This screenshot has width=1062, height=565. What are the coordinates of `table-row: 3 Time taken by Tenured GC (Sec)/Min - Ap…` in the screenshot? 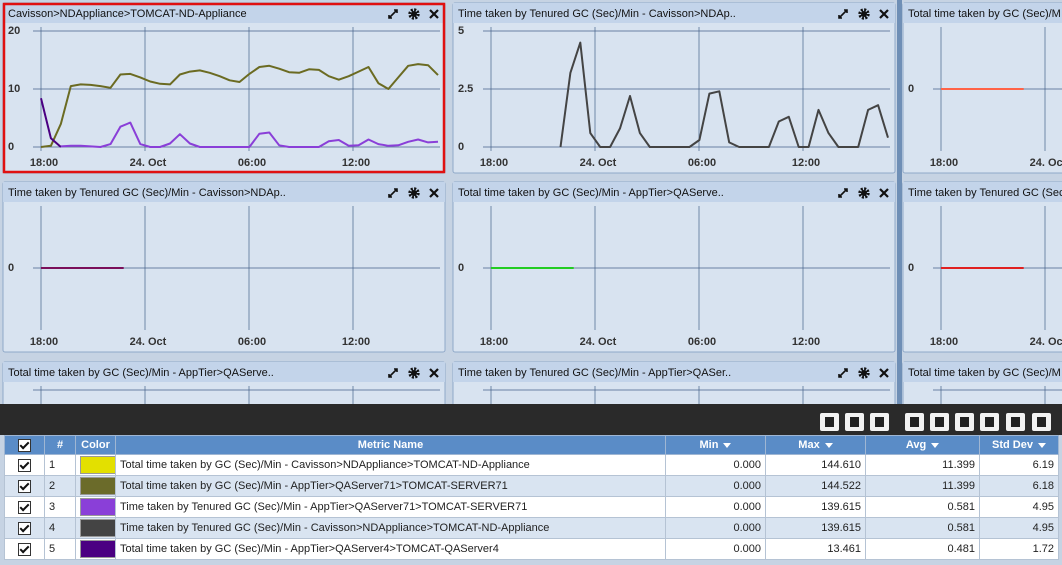 It's located at (531, 507).